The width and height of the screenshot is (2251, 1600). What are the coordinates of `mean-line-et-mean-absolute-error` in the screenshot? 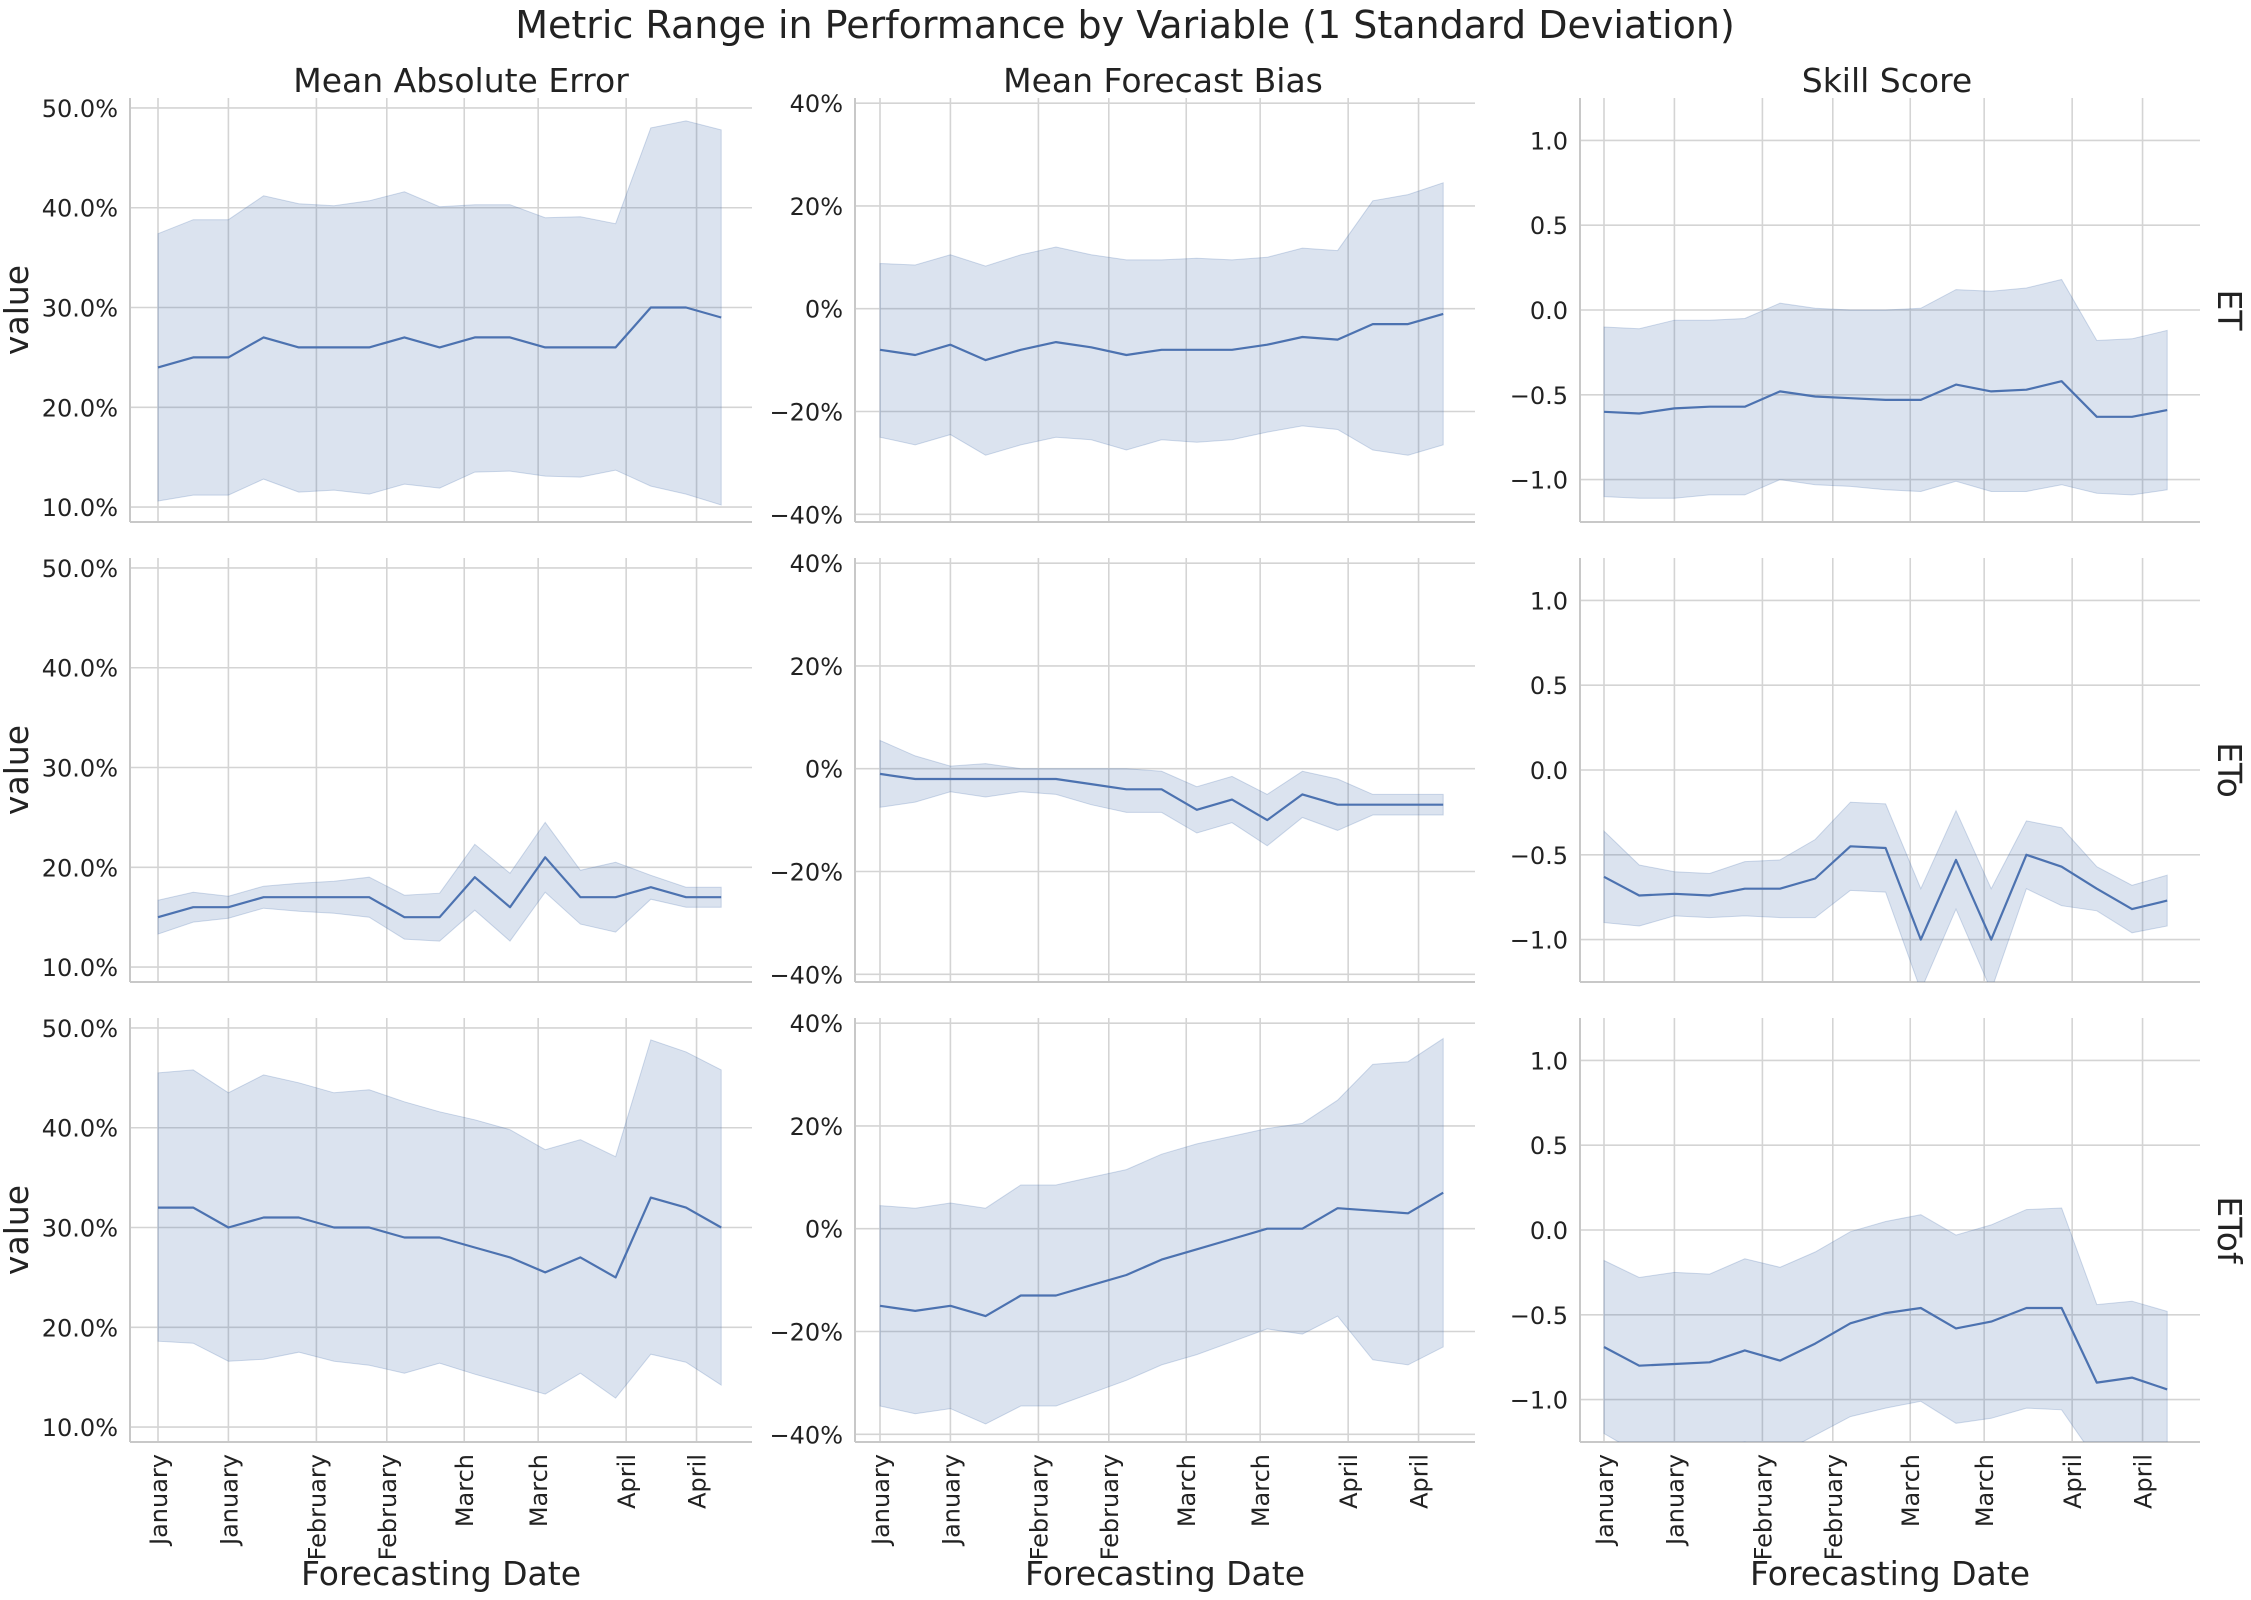 It's located at (439, 337).